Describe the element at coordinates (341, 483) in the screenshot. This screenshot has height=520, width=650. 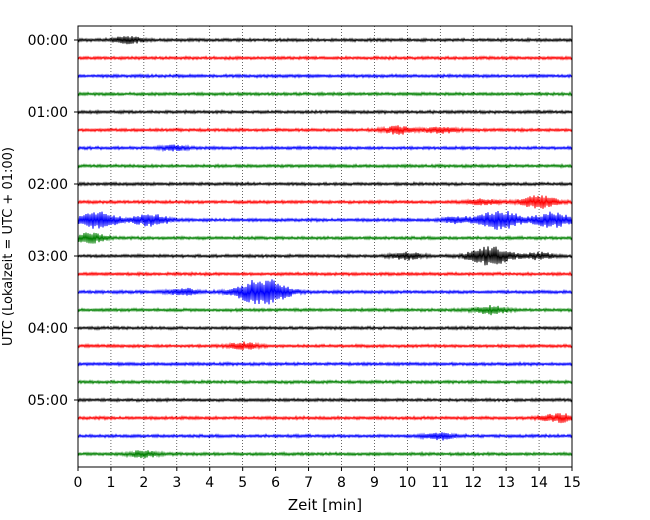
I see `x-tick-label: 8` at that location.